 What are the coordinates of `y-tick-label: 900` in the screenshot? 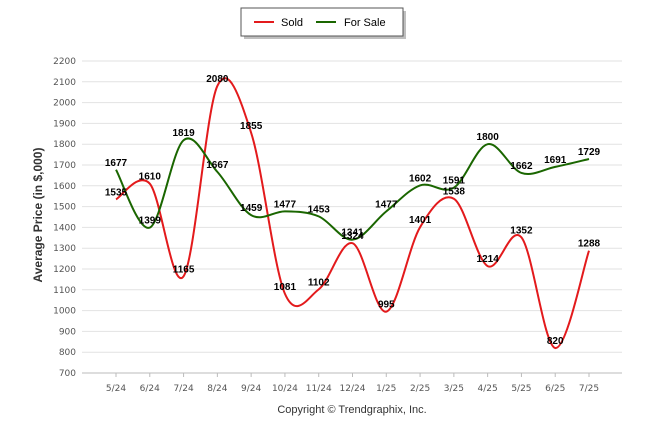 It's located at (67, 332).